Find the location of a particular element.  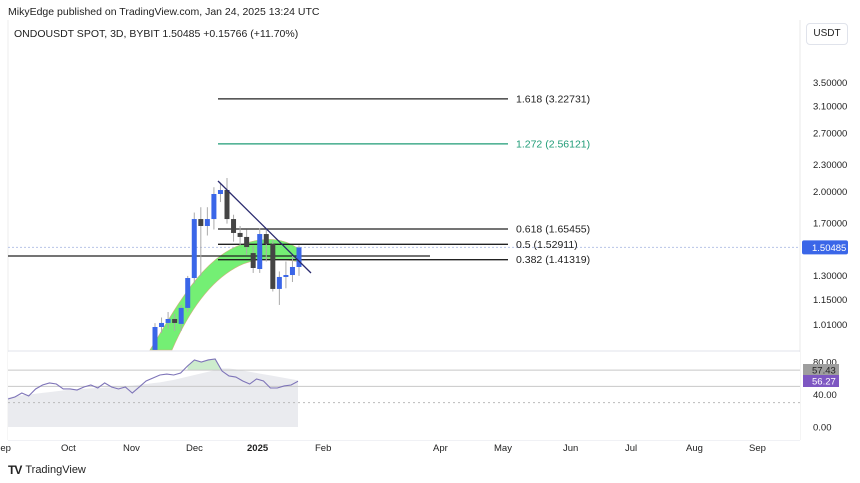

rsi-ma-value: 57.43 is located at coordinates (824, 371).